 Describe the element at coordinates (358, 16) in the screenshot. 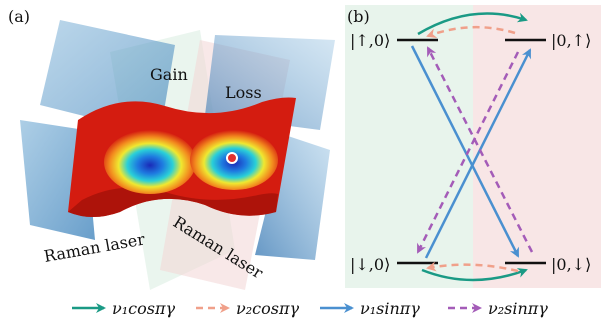

I see `panel-b-label: (b)` at that location.